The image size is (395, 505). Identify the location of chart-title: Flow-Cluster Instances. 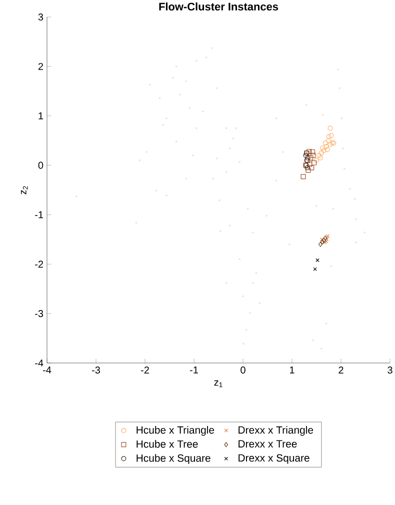
(218, 6).